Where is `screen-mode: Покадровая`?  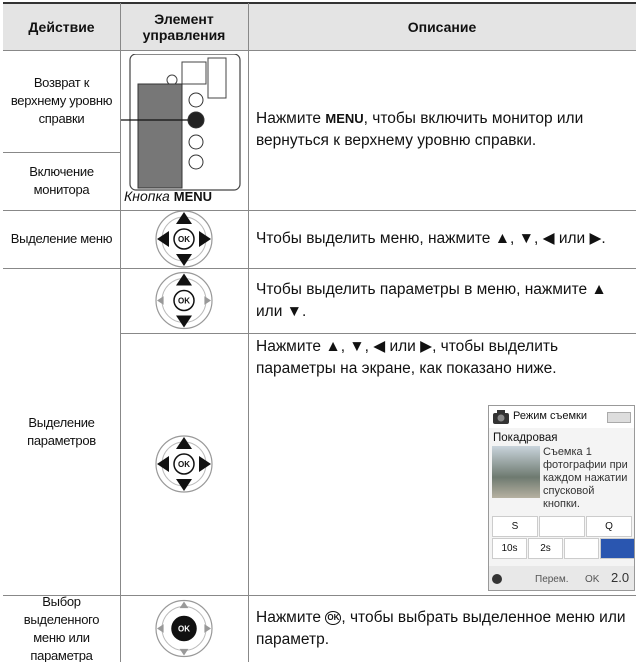
screen-mode: Покадровая is located at coordinates (525, 438).